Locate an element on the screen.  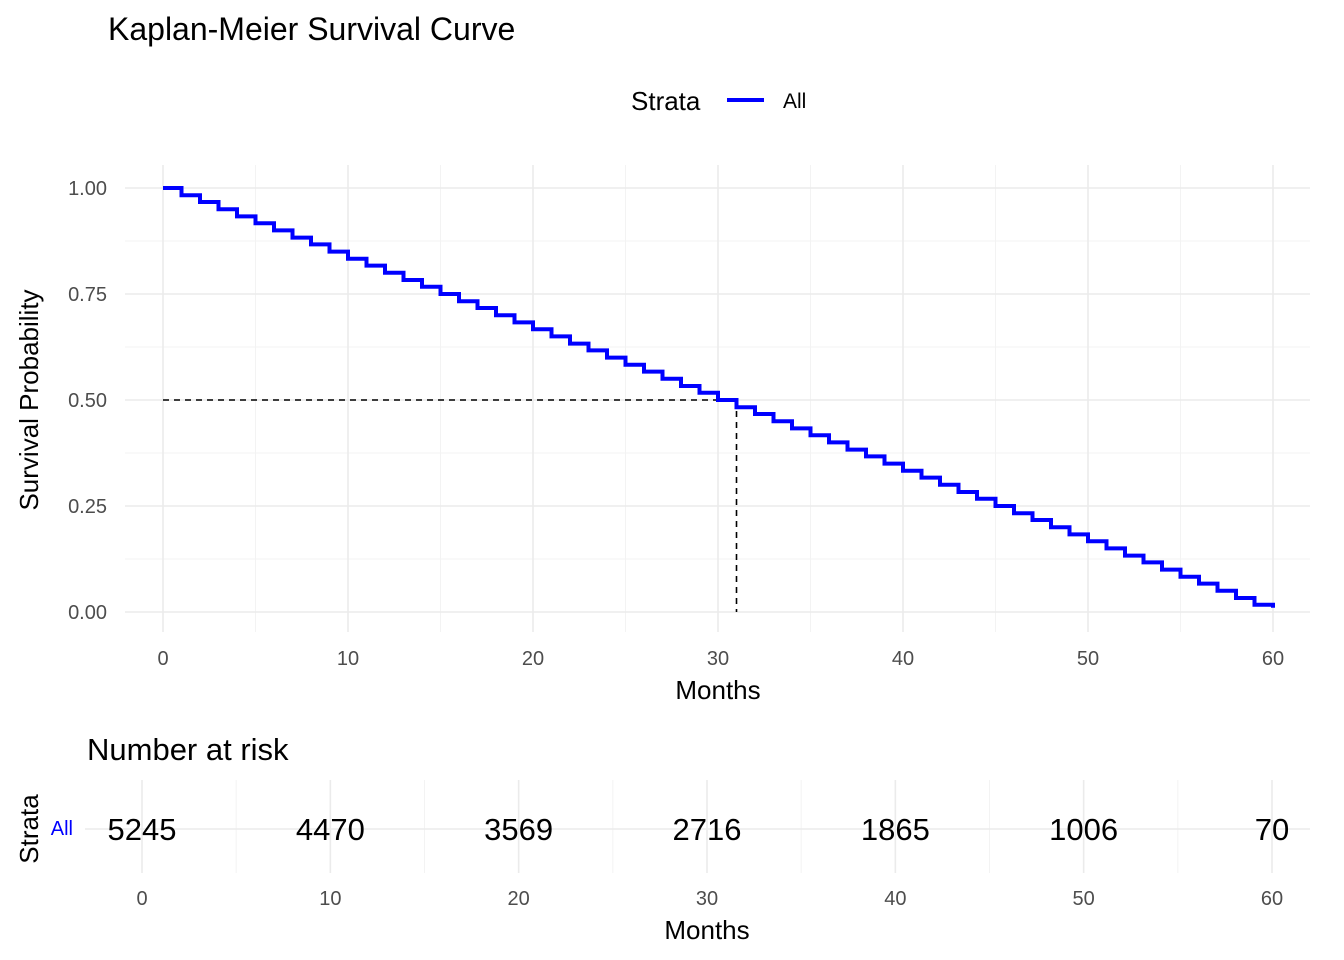
x-tick-label: 30 is located at coordinates (718, 659).